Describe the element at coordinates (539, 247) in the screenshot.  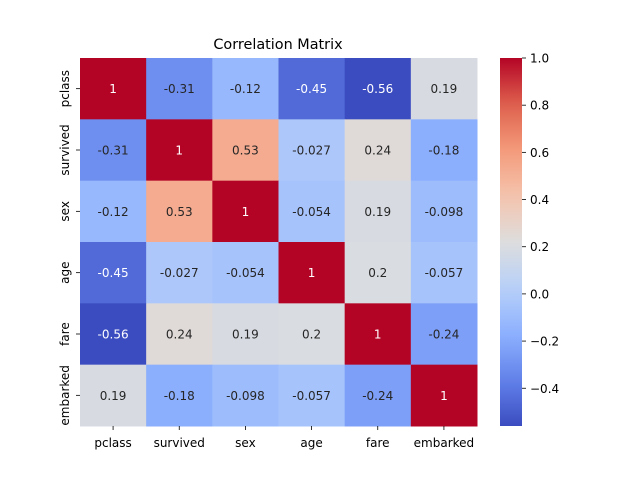
I see `colorbar-tick-label: 0.2` at that location.